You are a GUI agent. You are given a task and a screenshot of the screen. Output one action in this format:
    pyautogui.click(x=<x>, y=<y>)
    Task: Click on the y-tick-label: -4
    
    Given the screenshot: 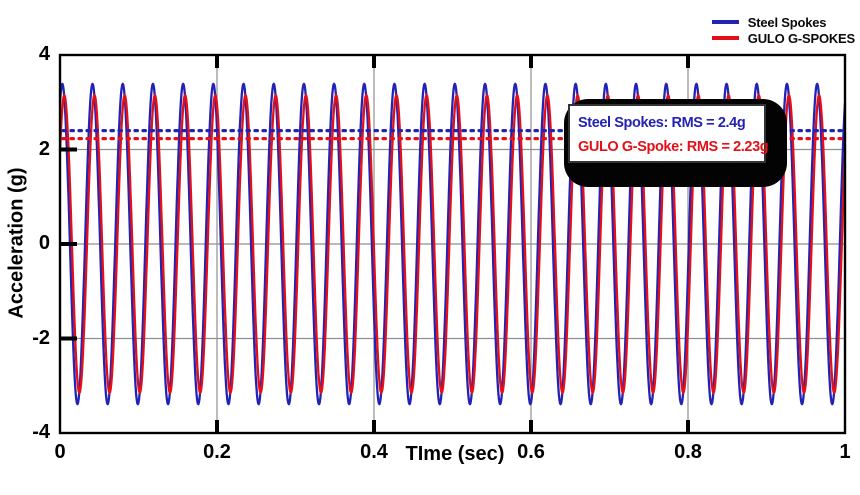 What is the action you would take?
    pyautogui.click(x=41, y=432)
    